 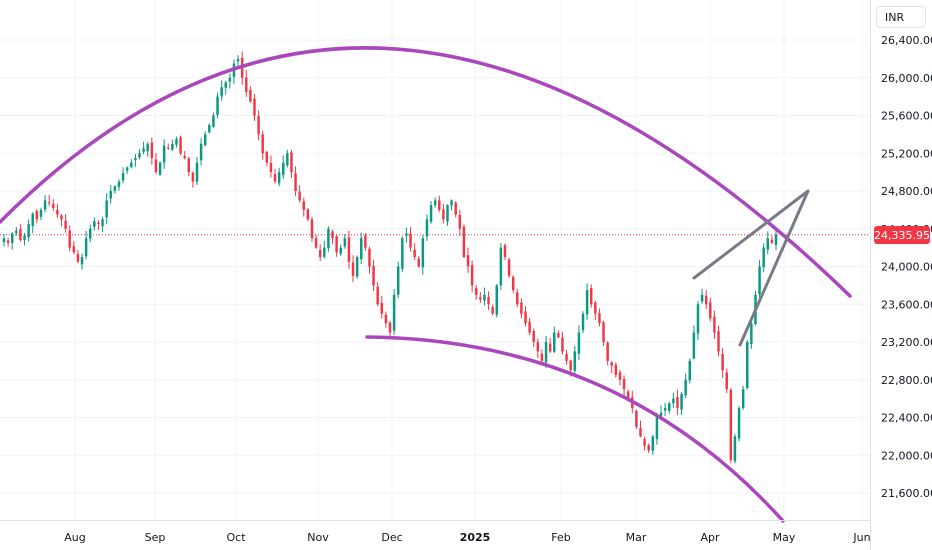 I want to click on time-tick-label: Aug, so click(x=74, y=537).